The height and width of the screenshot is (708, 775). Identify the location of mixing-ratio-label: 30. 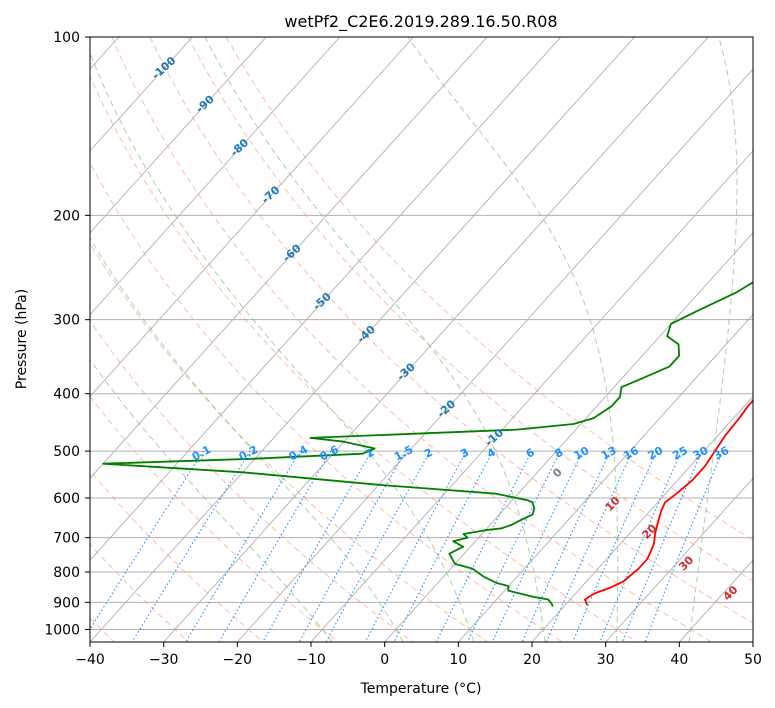
(701, 453).